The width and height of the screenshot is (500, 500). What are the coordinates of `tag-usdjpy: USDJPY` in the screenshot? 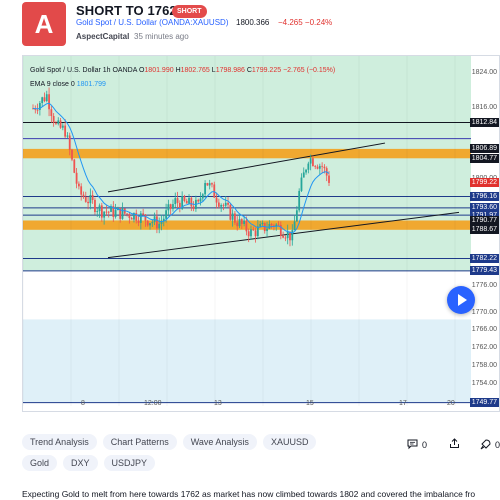 It's located at (129, 463).